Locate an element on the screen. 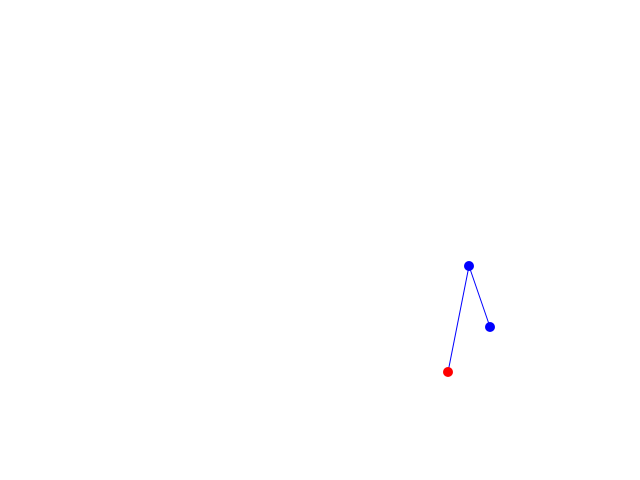  end-joint is located at coordinates (490, 327).